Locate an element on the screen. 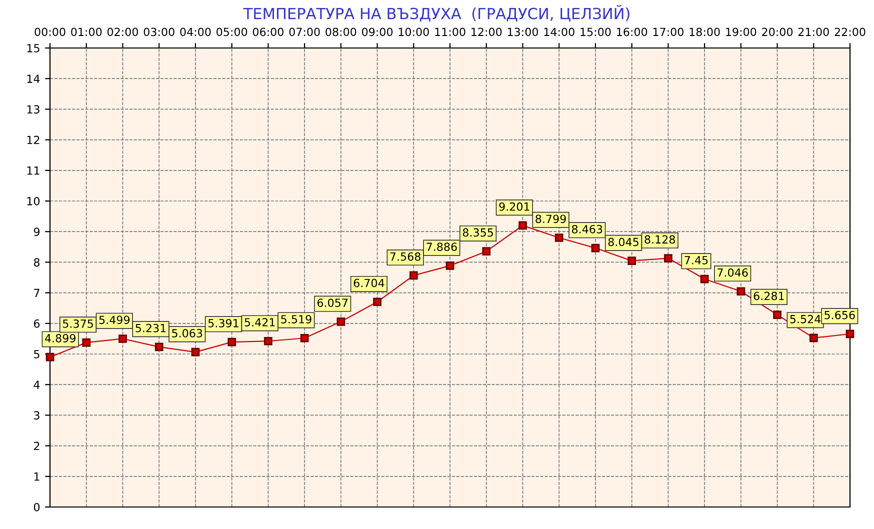 The image size is (874, 529). x-tick-label: 12:00 is located at coordinates (487, 32).